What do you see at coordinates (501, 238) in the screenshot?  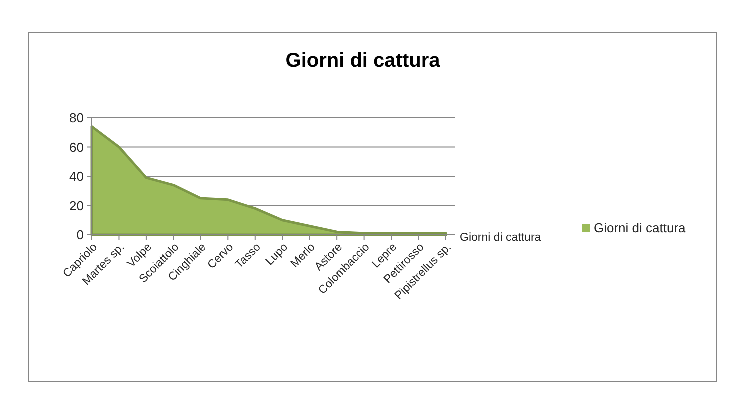 I see `text: Giorni di cattura` at bounding box center [501, 238].